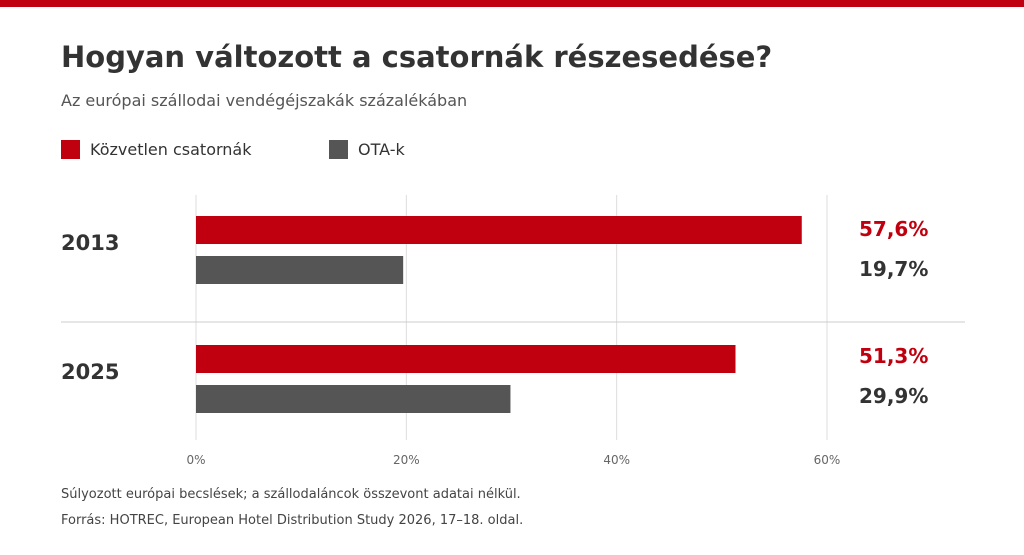  What do you see at coordinates (406, 460) in the screenshot?
I see `x-tick-label: 20%` at bounding box center [406, 460].